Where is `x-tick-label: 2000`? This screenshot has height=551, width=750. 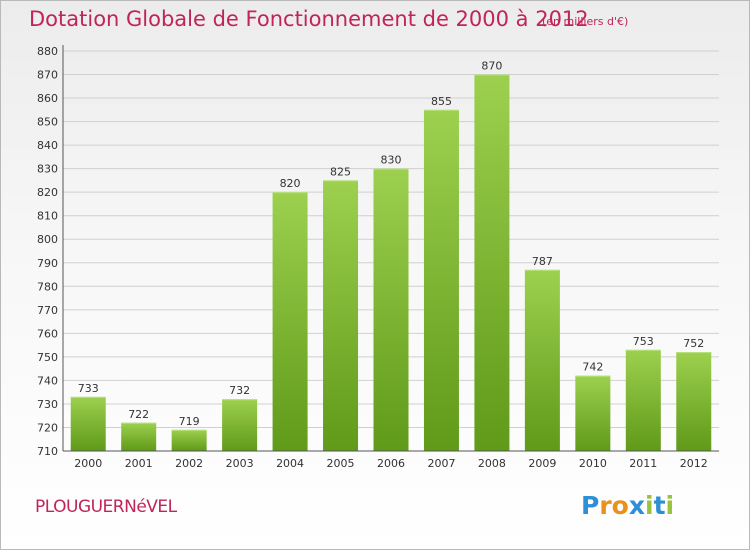 x-tick-label: 2000 is located at coordinates (88, 463).